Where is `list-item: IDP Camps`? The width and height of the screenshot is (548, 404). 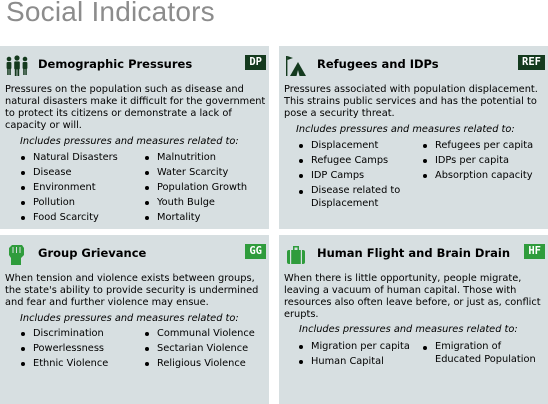 list-item: IDP Camps is located at coordinates (360, 175).